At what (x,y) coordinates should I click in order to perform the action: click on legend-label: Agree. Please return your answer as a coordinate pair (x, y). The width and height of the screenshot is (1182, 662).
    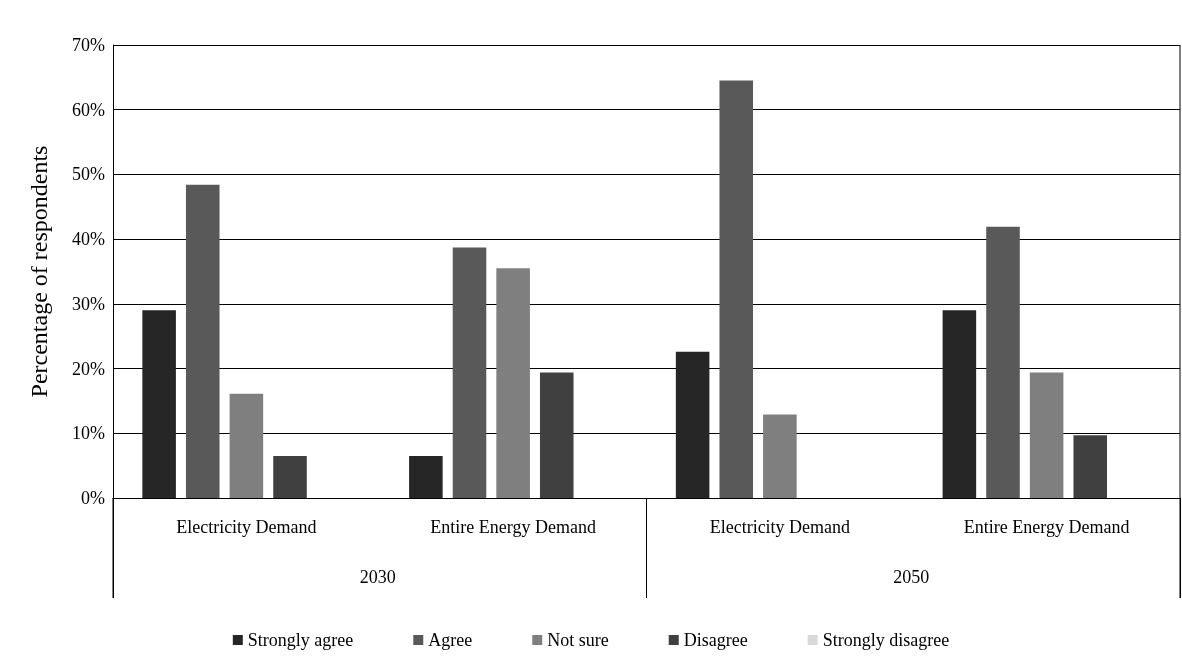
    Looking at the image, I should click on (450, 640).